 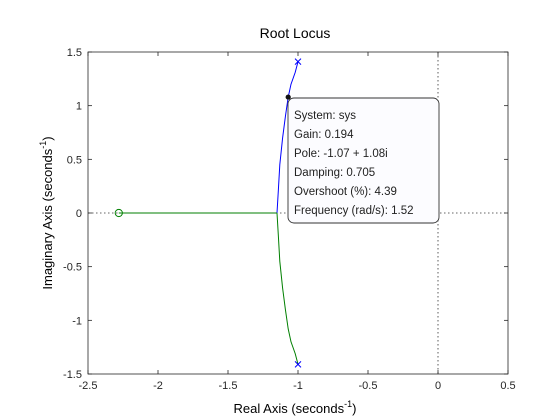 I want to click on y-axis-label: Imaginary Axis (seconds-1), so click(x=46, y=212).